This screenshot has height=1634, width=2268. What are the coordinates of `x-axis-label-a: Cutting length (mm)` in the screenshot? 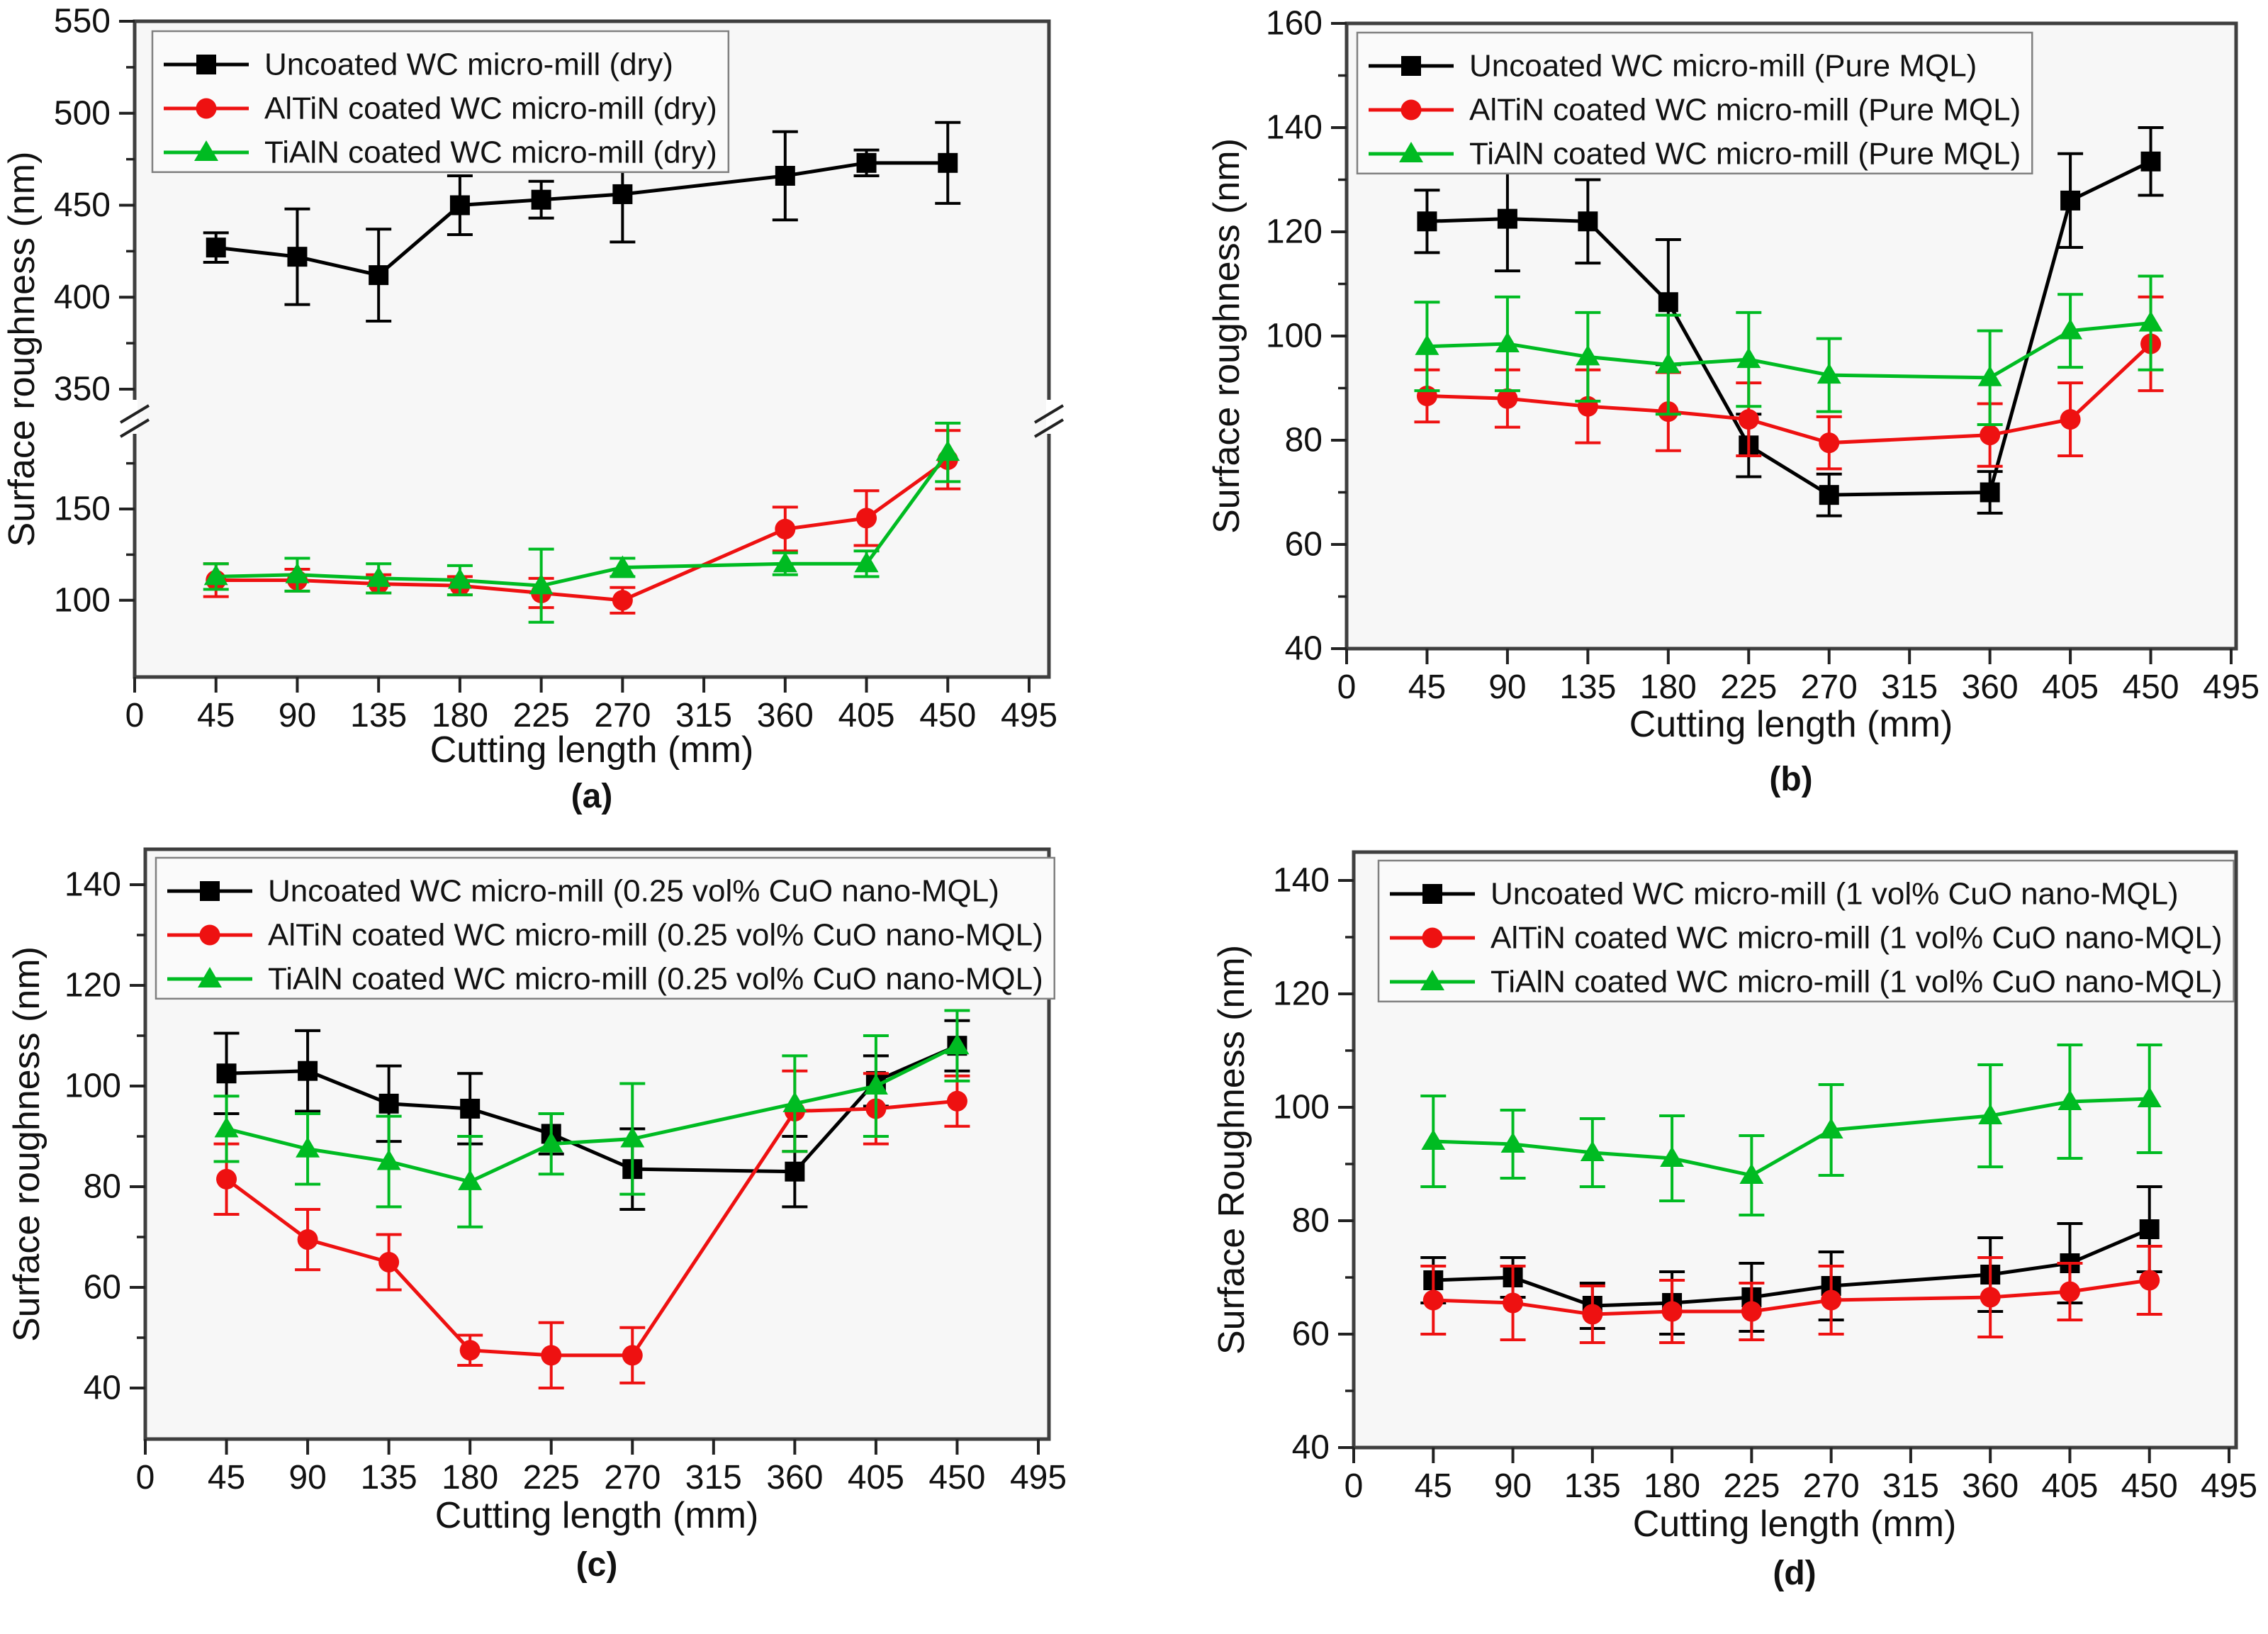 It's located at (592, 750).